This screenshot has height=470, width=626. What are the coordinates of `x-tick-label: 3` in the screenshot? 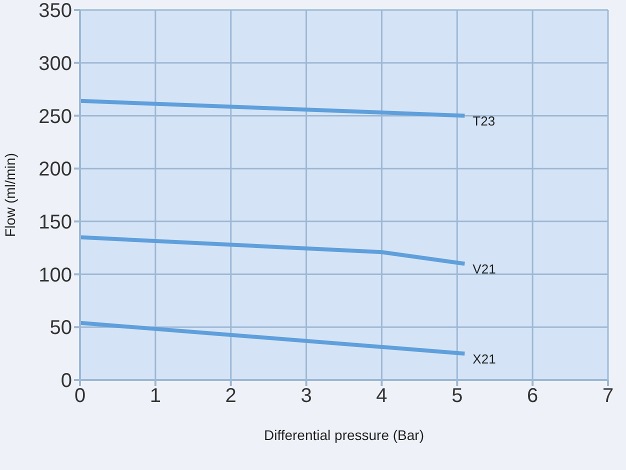 It's located at (306, 396).